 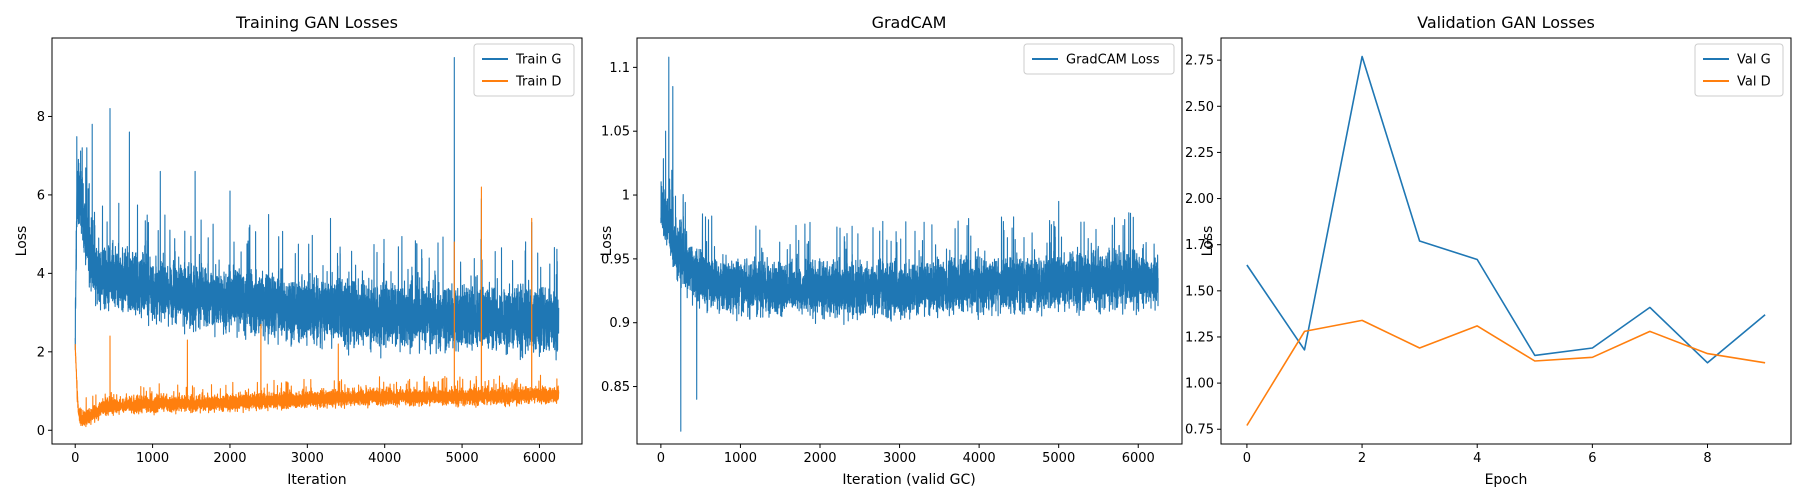 I want to click on y-tick-label: 4, so click(x=41, y=274).